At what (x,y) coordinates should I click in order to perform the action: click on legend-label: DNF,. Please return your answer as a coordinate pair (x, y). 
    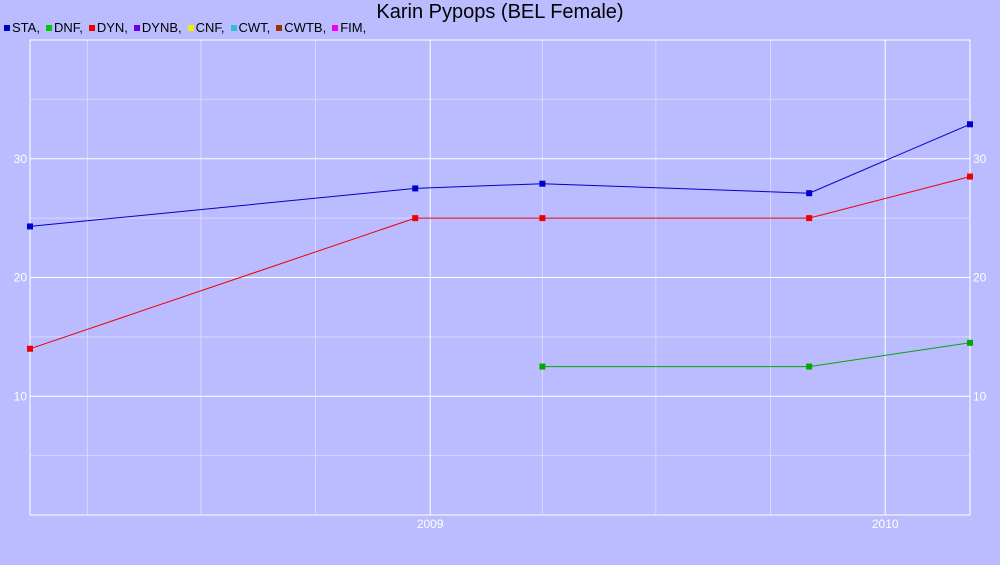
    Looking at the image, I should click on (68, 27).